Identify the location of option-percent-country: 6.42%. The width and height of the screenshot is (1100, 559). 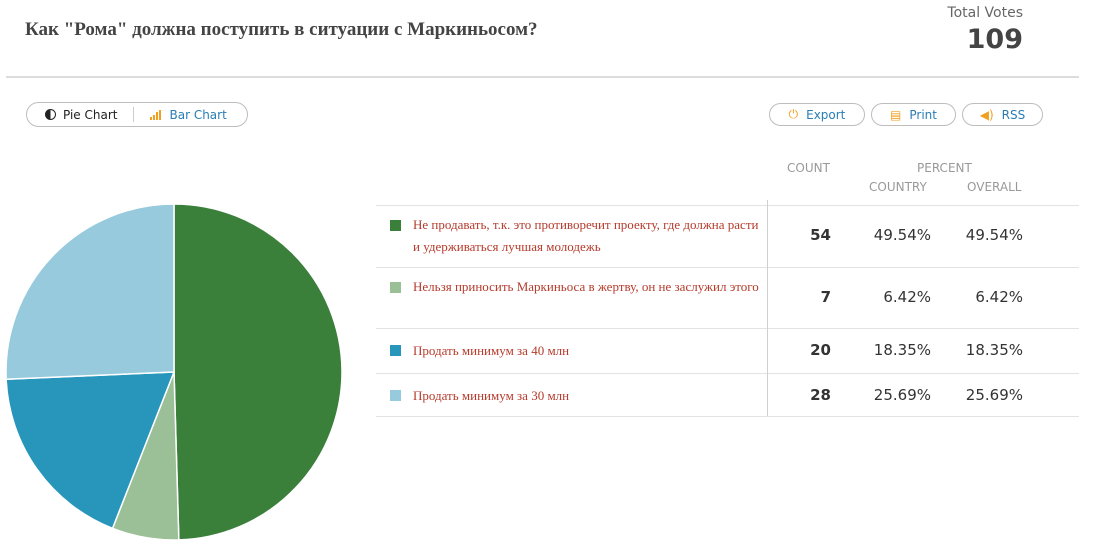
(907, 297).